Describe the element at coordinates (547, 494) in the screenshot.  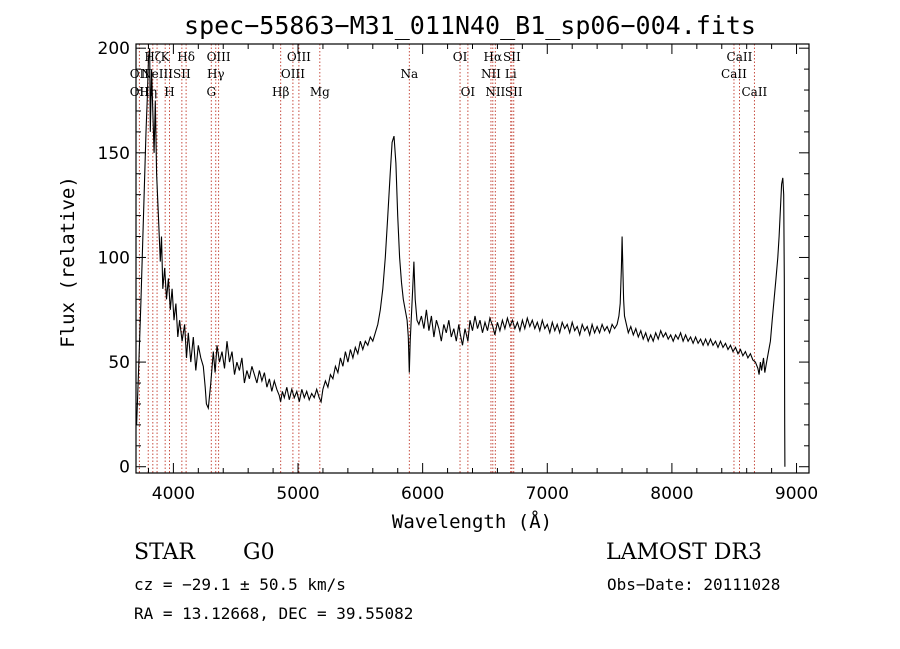
I see `x-tick-label: 7000` at that location.